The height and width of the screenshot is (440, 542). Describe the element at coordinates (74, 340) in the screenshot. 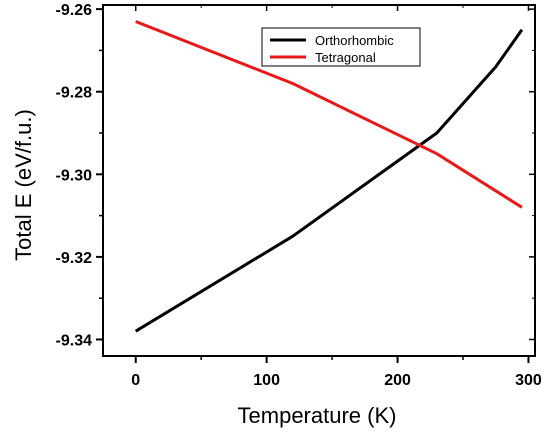

I see `y-tick-label: -9.34` at that location.